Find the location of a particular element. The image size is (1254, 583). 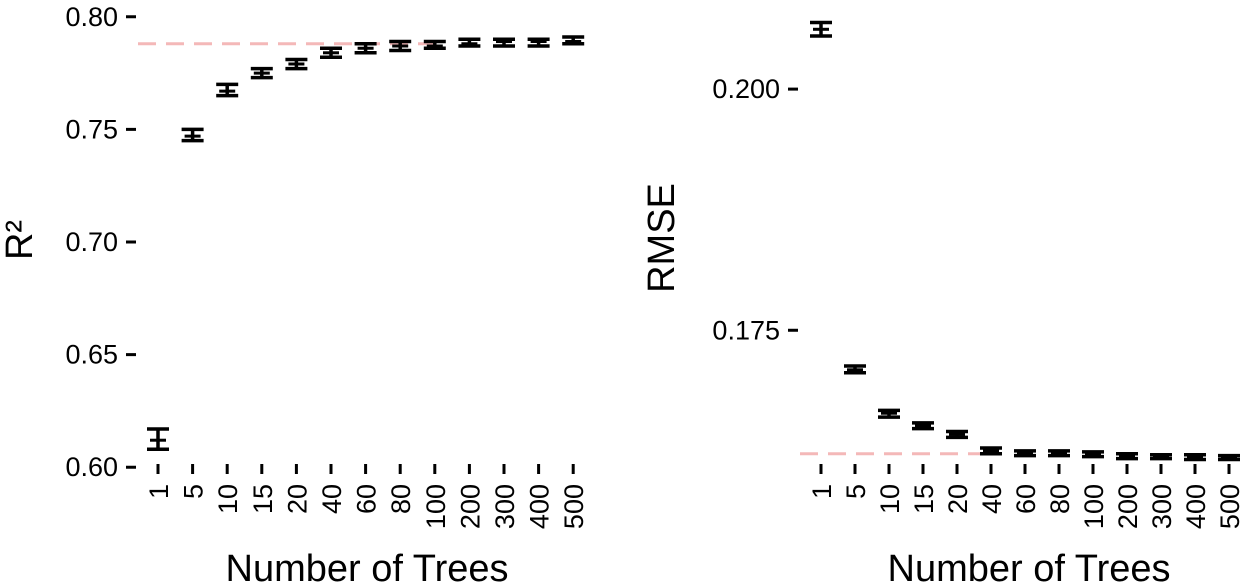

r2-x-tick-label: 40 is located at coordinates (332, 499).